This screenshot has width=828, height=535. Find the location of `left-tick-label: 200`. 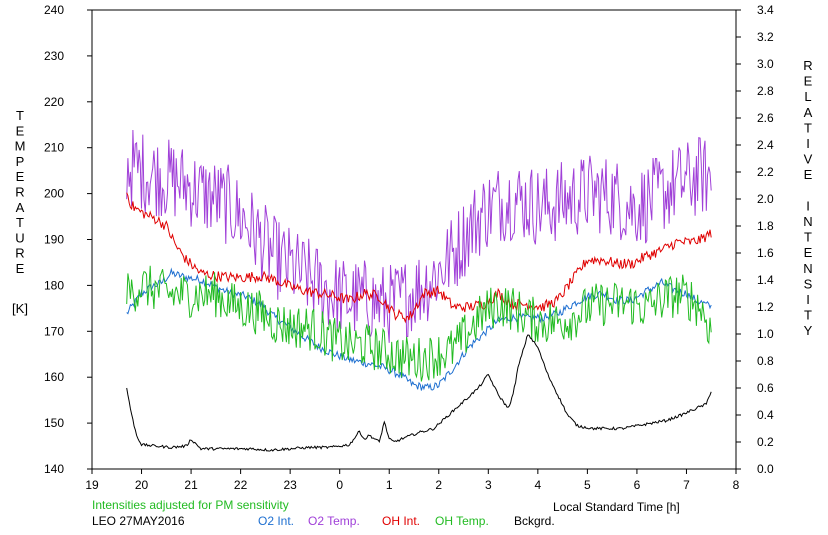

left-tick-label: 200 is located at coordinates (54, 194).